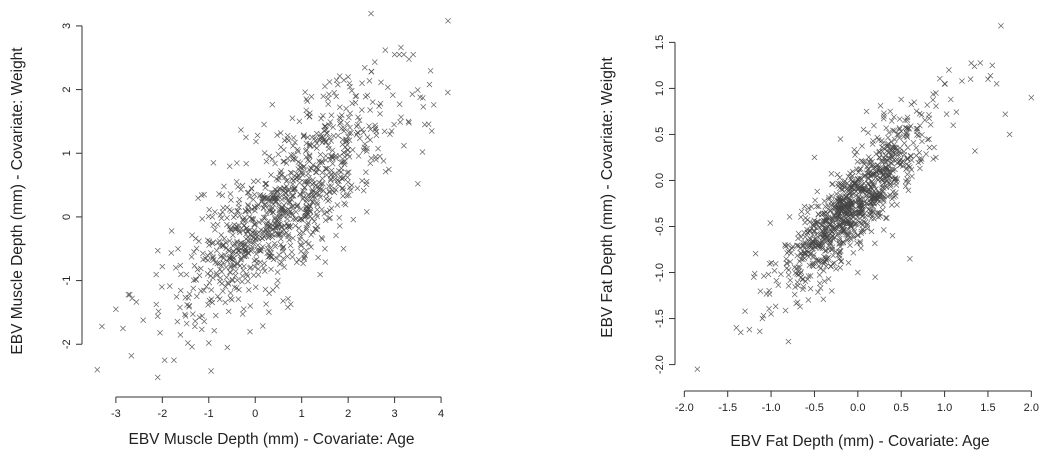  Describe the element at coordinates (67, 90) in the screenshot. I see `y-tick-label: 2` at that location.